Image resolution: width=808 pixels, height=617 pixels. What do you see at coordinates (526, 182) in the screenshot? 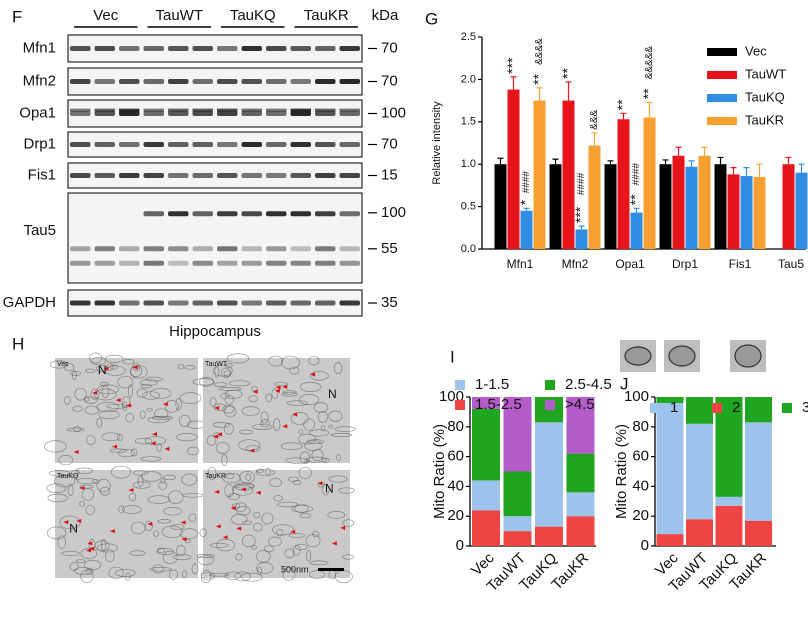
I see `significance-2: ####` at bounding box center [526, 182].